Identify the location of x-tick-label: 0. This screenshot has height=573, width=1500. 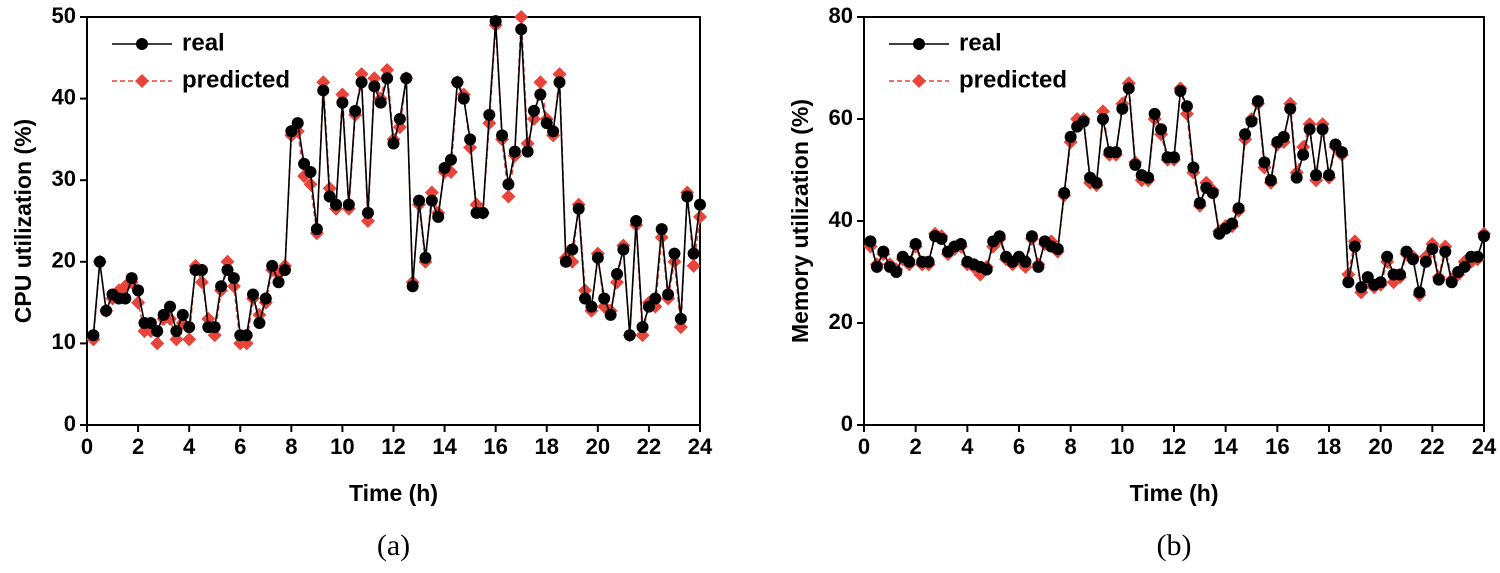
(87, 446).